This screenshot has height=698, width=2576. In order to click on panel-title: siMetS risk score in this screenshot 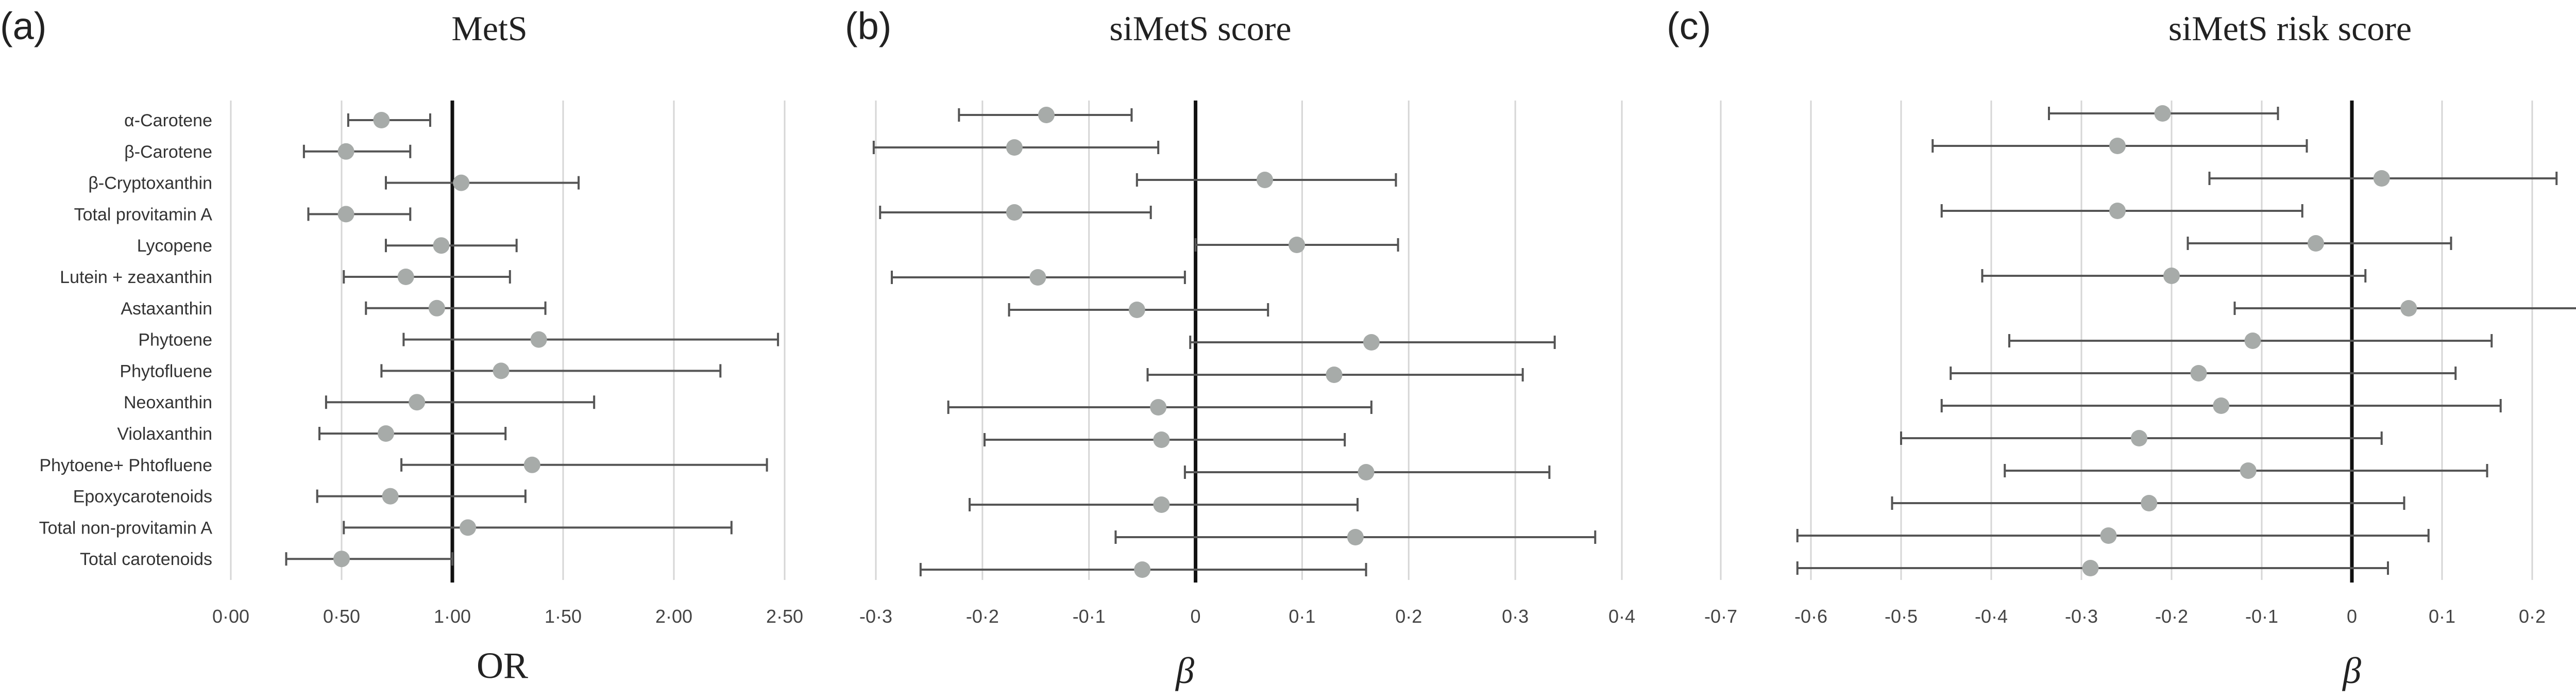, I will do `click(2290, 28)`.